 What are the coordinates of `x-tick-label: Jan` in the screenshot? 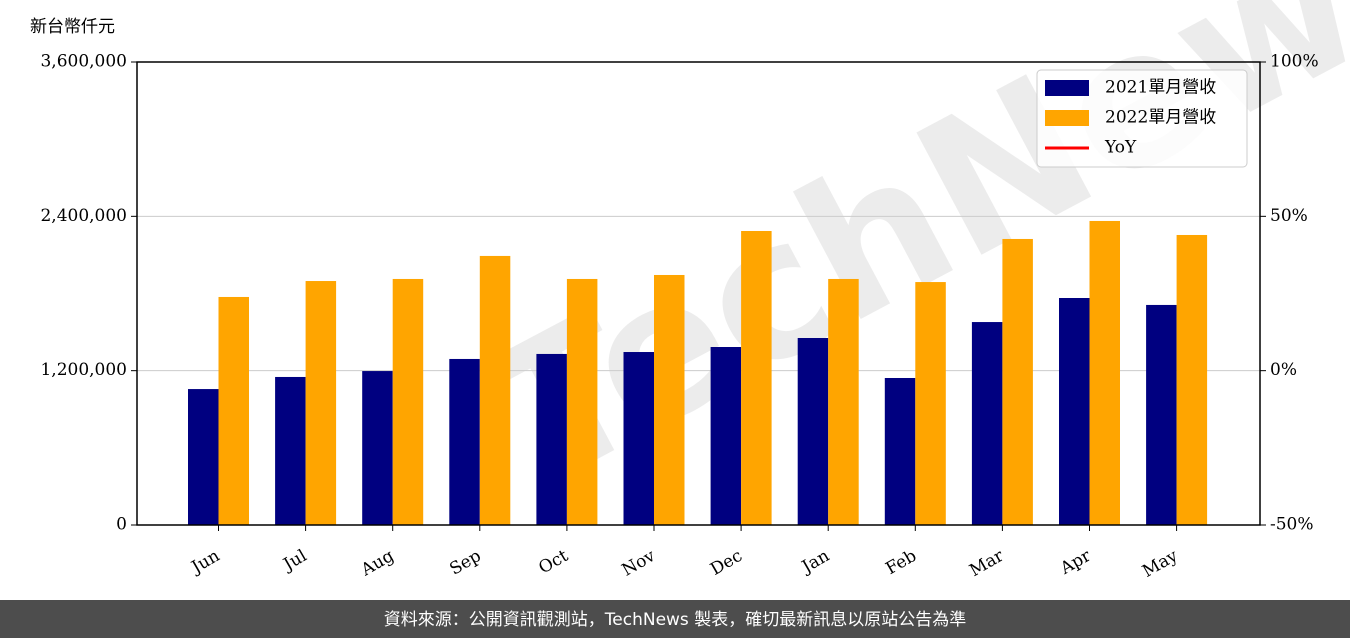 It's located at (815, 562).